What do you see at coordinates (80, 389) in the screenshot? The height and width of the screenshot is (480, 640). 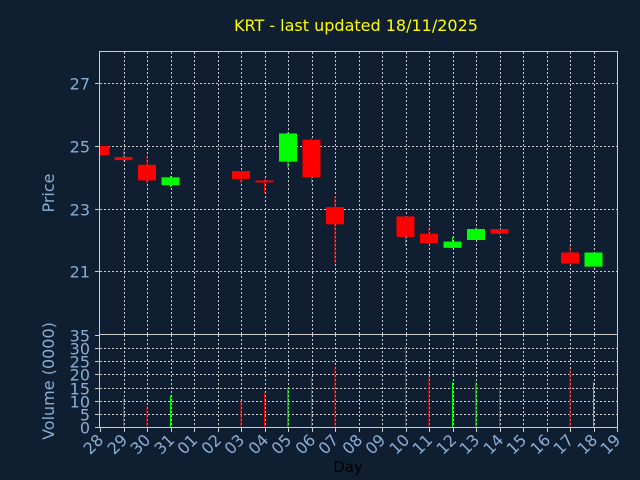 I see `volume-tick-label: 15` at bounding box center [80, 389].